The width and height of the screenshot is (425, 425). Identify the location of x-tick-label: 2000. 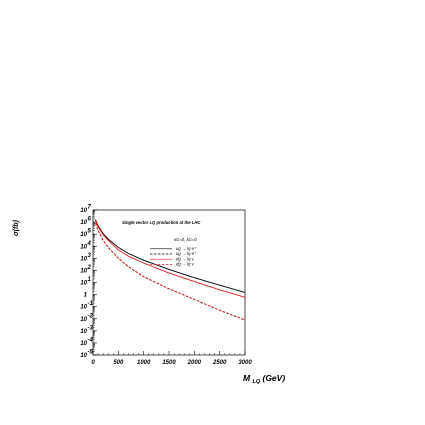
(194, 363).